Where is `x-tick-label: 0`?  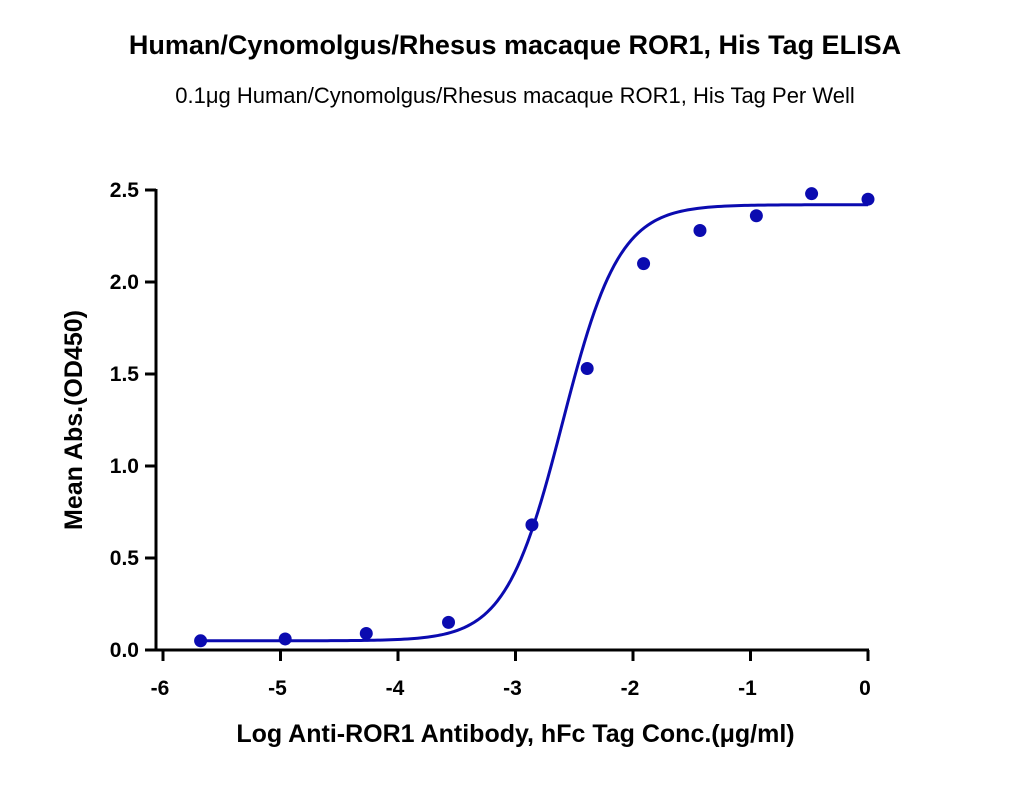
x-tick-label: 0 is located at coordinates (865, 688).